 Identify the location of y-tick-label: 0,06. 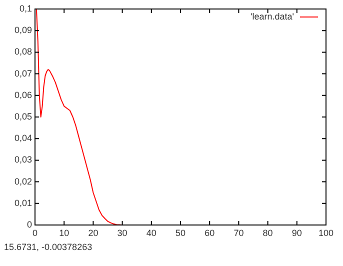
(23, 95).